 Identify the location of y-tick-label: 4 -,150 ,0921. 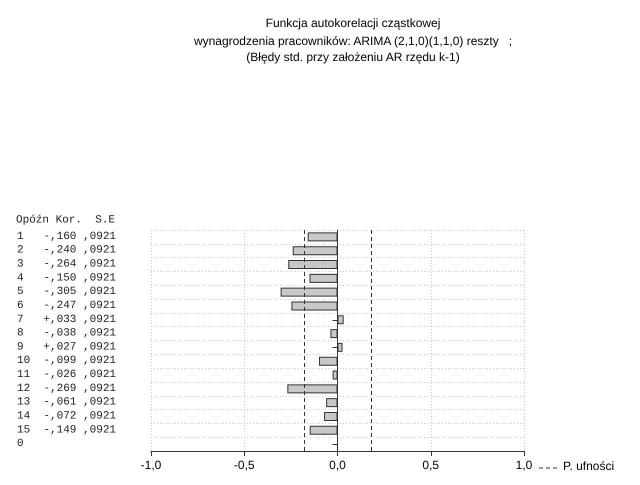
(66, 278).